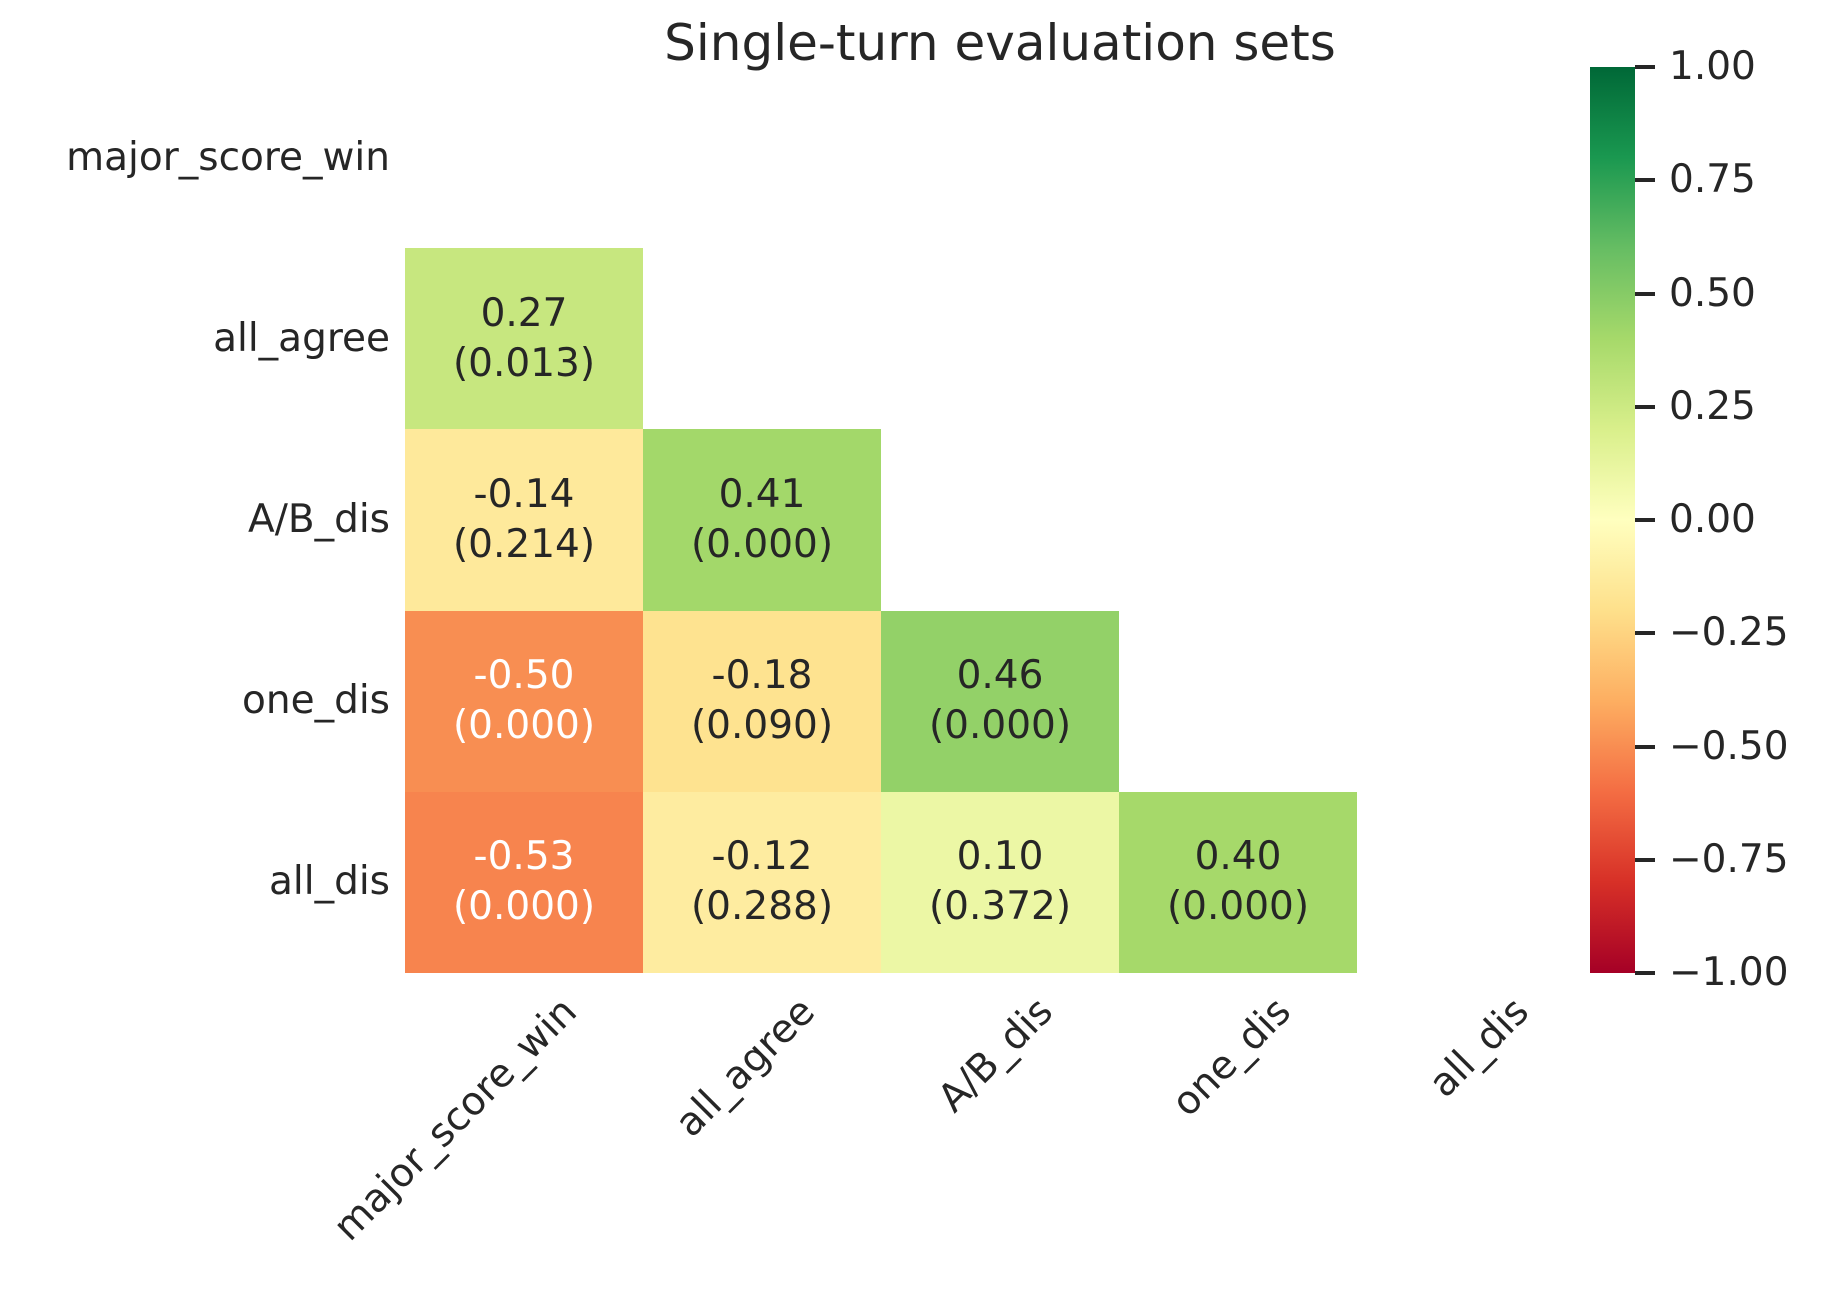 This screenshot has height=1307, width=1822. Describe the element at coordinates (762, 494) in the screenshot. I see `cell-correlation-value: 0.41` at that location.